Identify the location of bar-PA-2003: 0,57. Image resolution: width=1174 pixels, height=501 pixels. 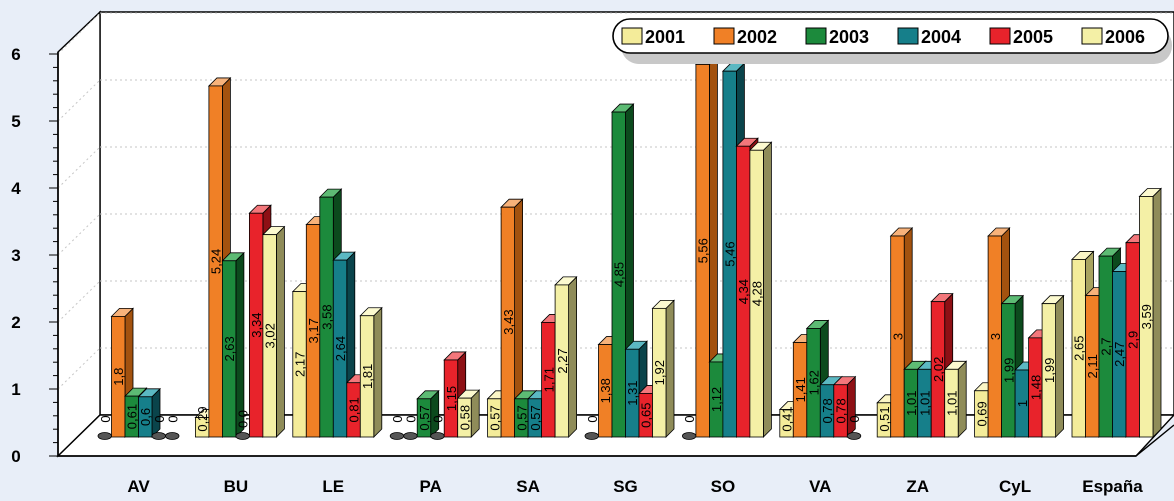
(428, 413).